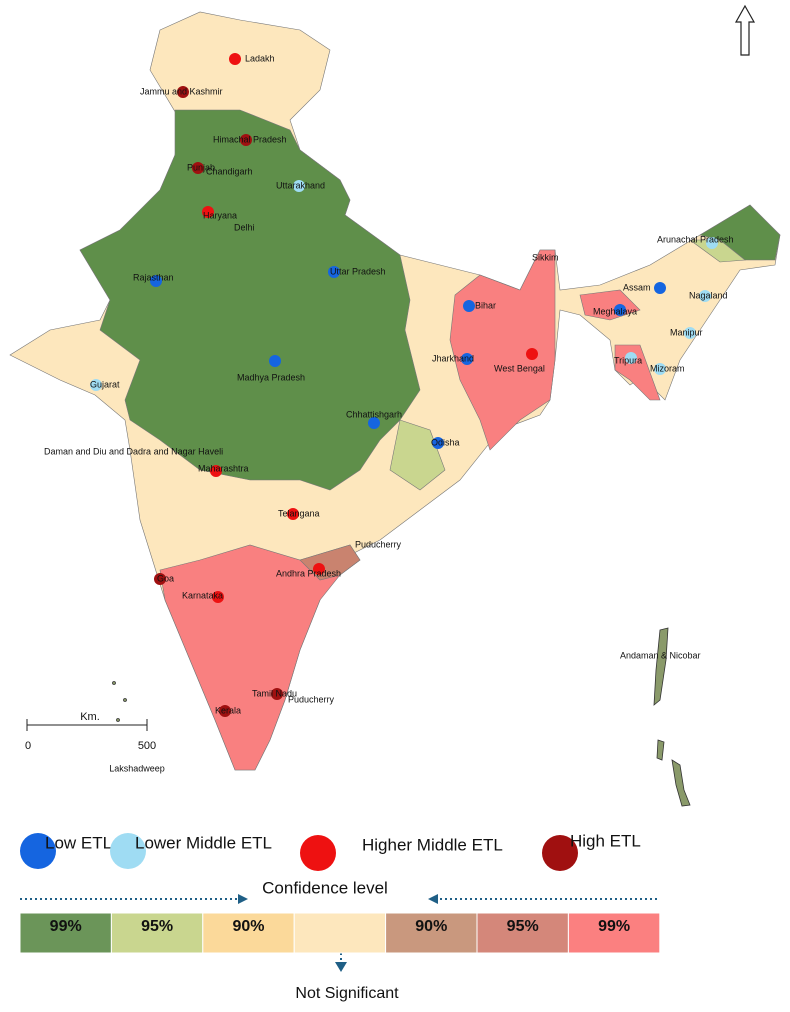  I want to click on legend-label: Higher Middle ETL, so click(432, 844).